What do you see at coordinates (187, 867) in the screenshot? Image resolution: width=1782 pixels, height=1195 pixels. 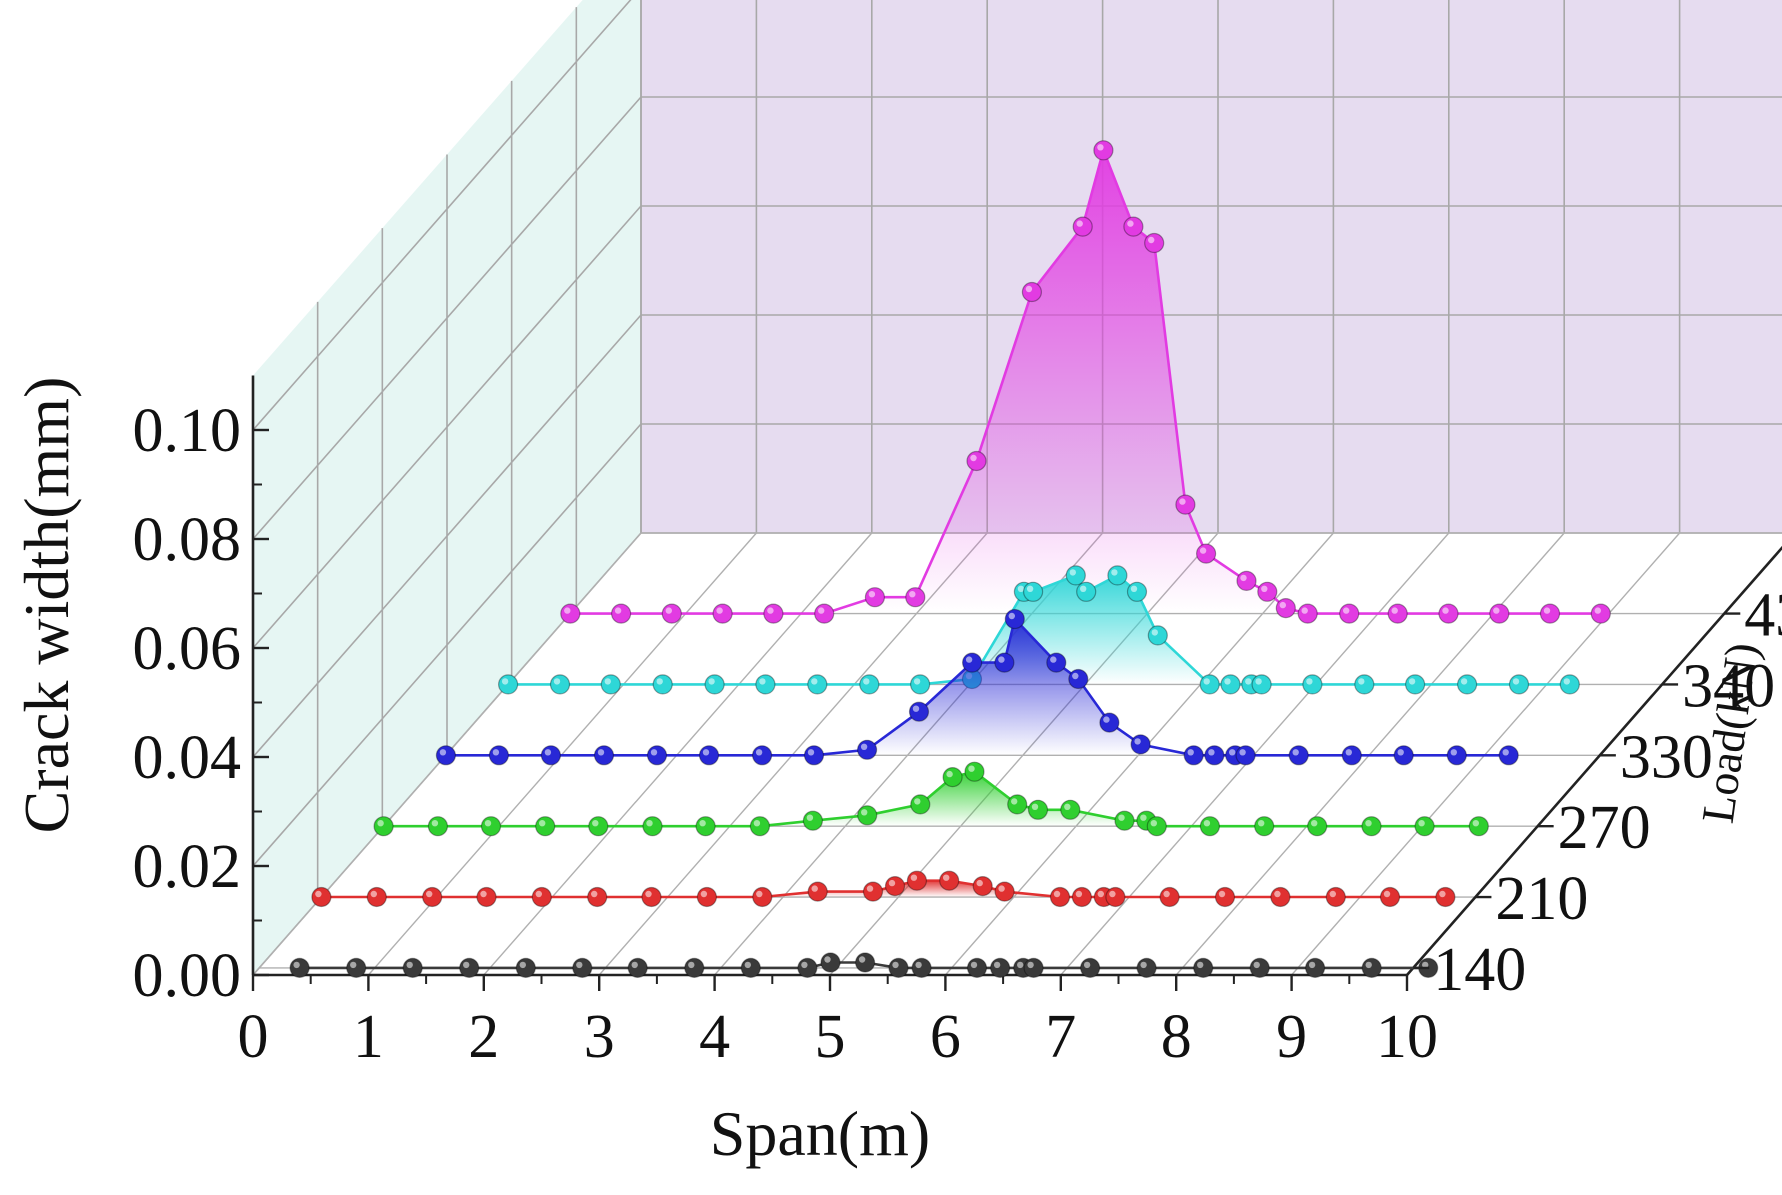 I see `y-tick-label: 0.02` at bounding box center [187, 867].